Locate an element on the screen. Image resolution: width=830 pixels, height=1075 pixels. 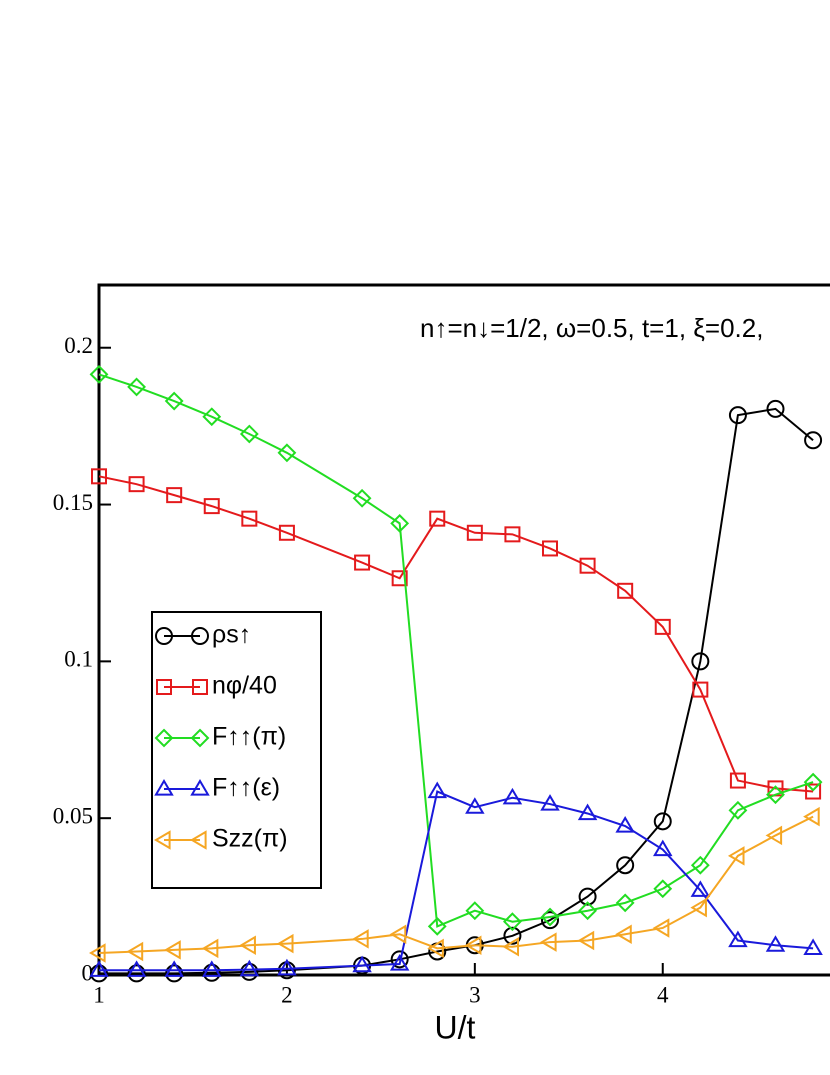
x-tick-label: 2 is located at coordinates (287, 994).